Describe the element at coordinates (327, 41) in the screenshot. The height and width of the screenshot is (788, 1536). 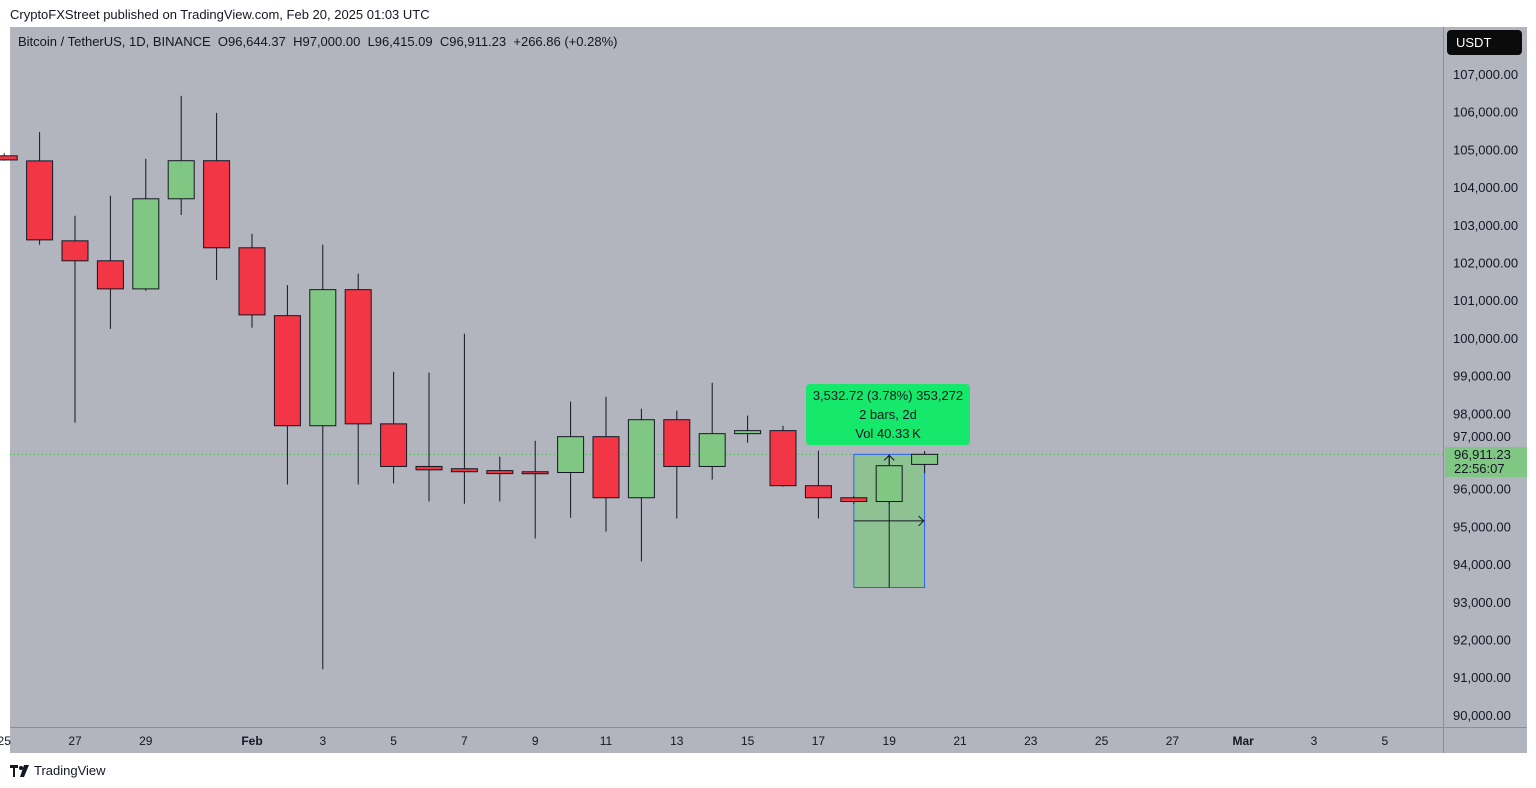
I see `high-value: H97,000.00` at that location.